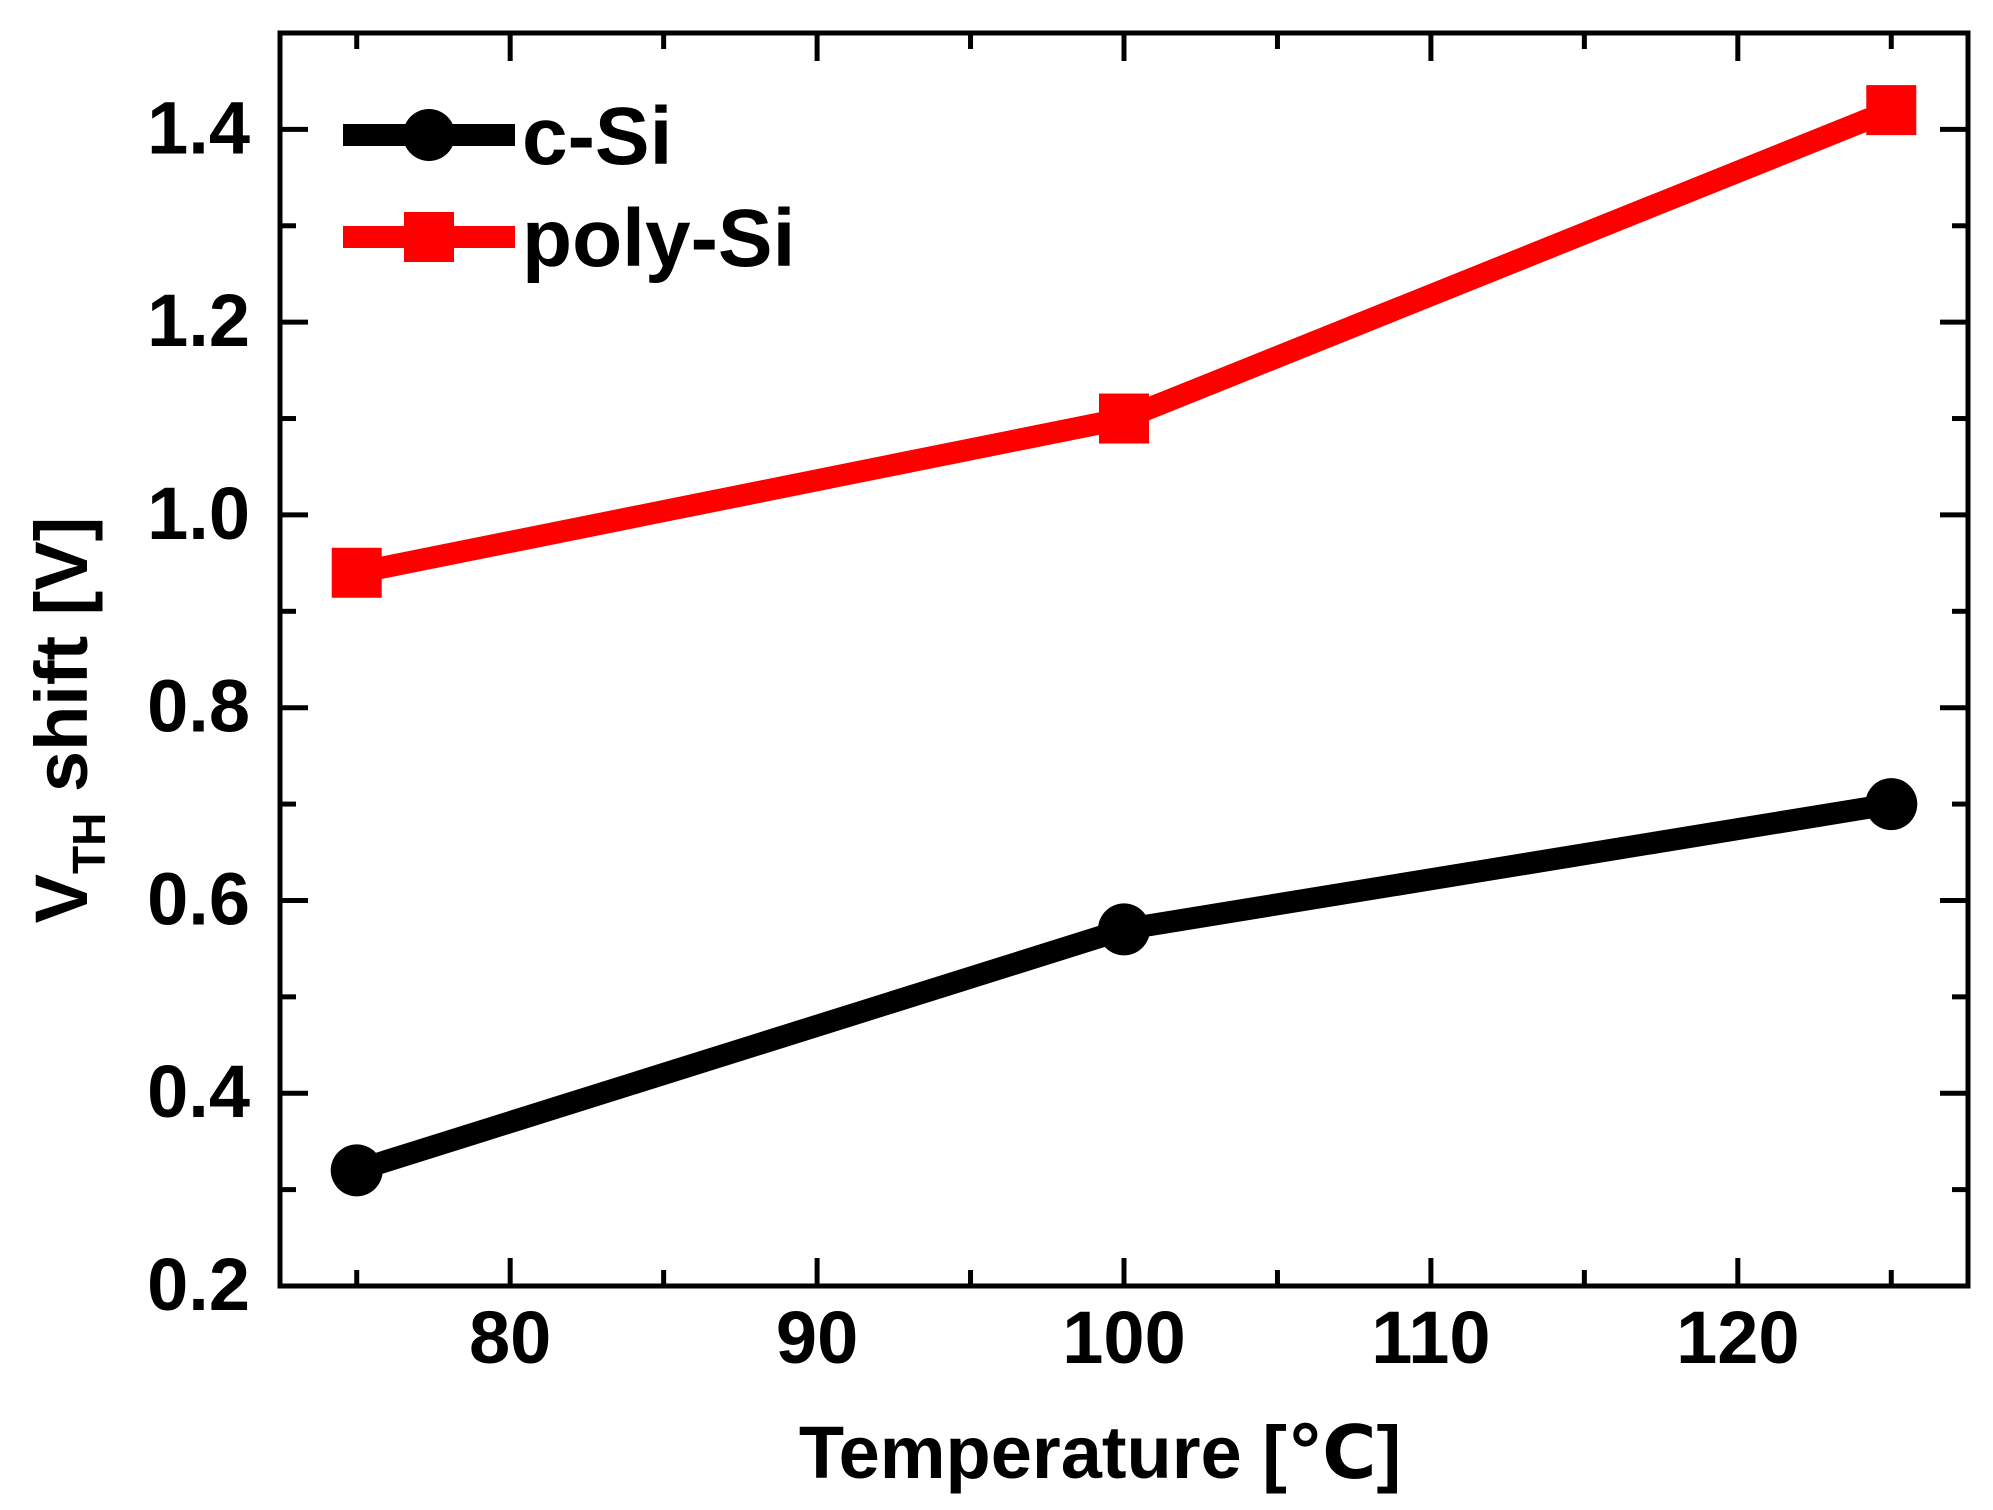 Image resolution: width=1993 pixels, height=1510 pixels. I want to click on legend-circle-marker, so click(429, 135).